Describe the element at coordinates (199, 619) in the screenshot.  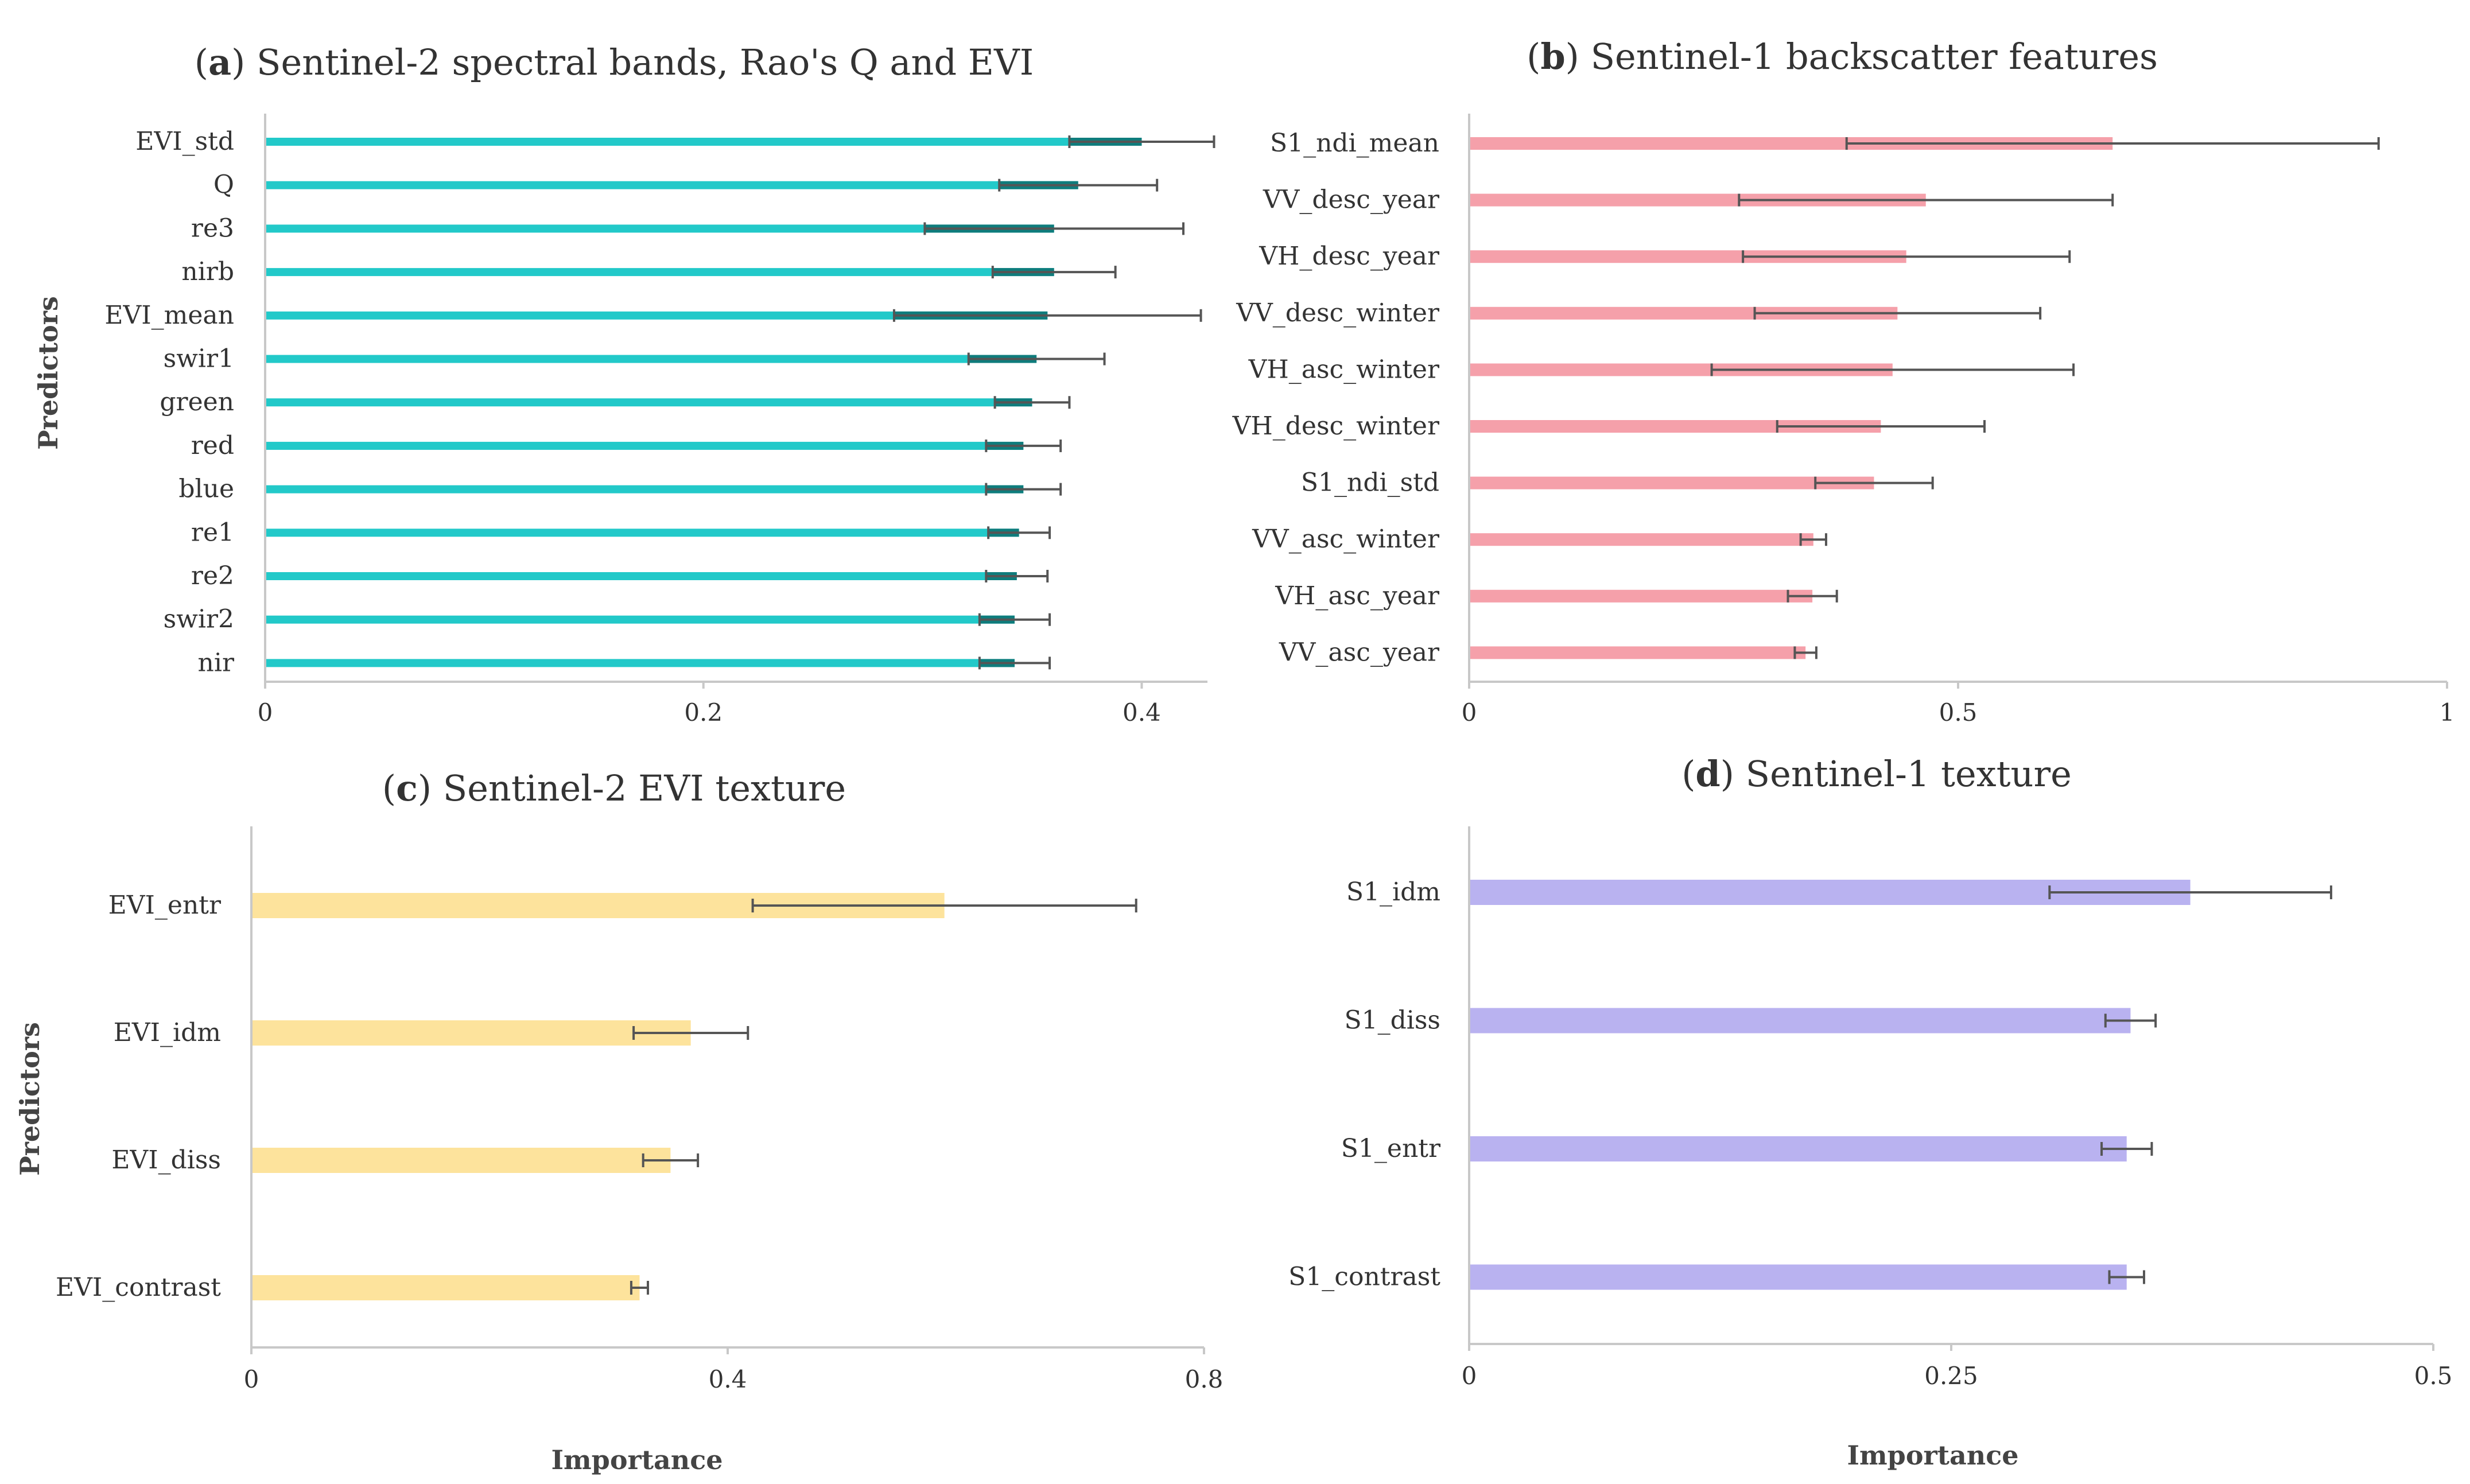
I see `category-label: swir2` at that location.